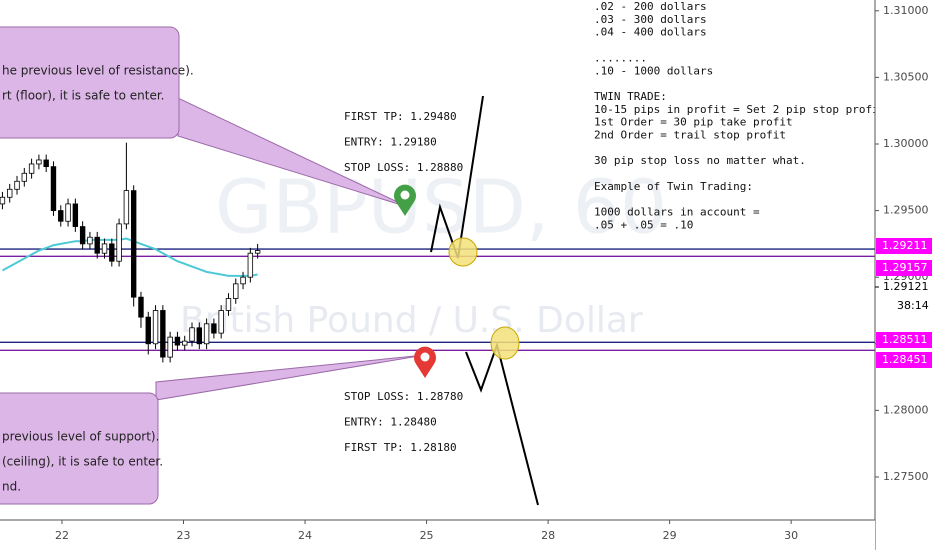 This screenshot has height=550, width=932. I want to click on pin-red, so click(425, 362).